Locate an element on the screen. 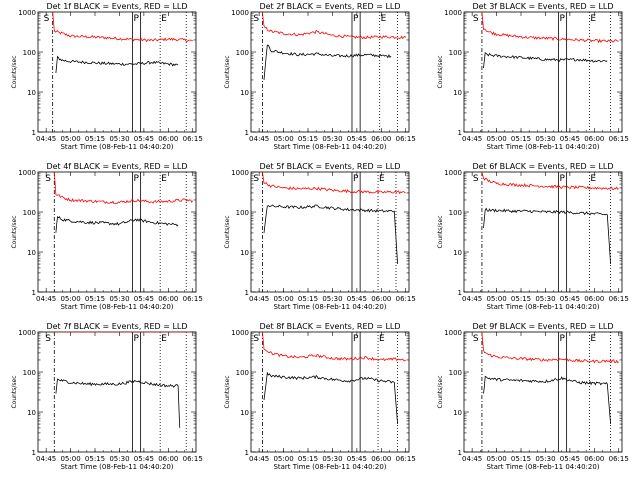 Image resolution: width=640 pixels, height=480 pixels. panel-title: Det 9f BLACK = Events, RED = LLD is located at coordinates (542, 326).